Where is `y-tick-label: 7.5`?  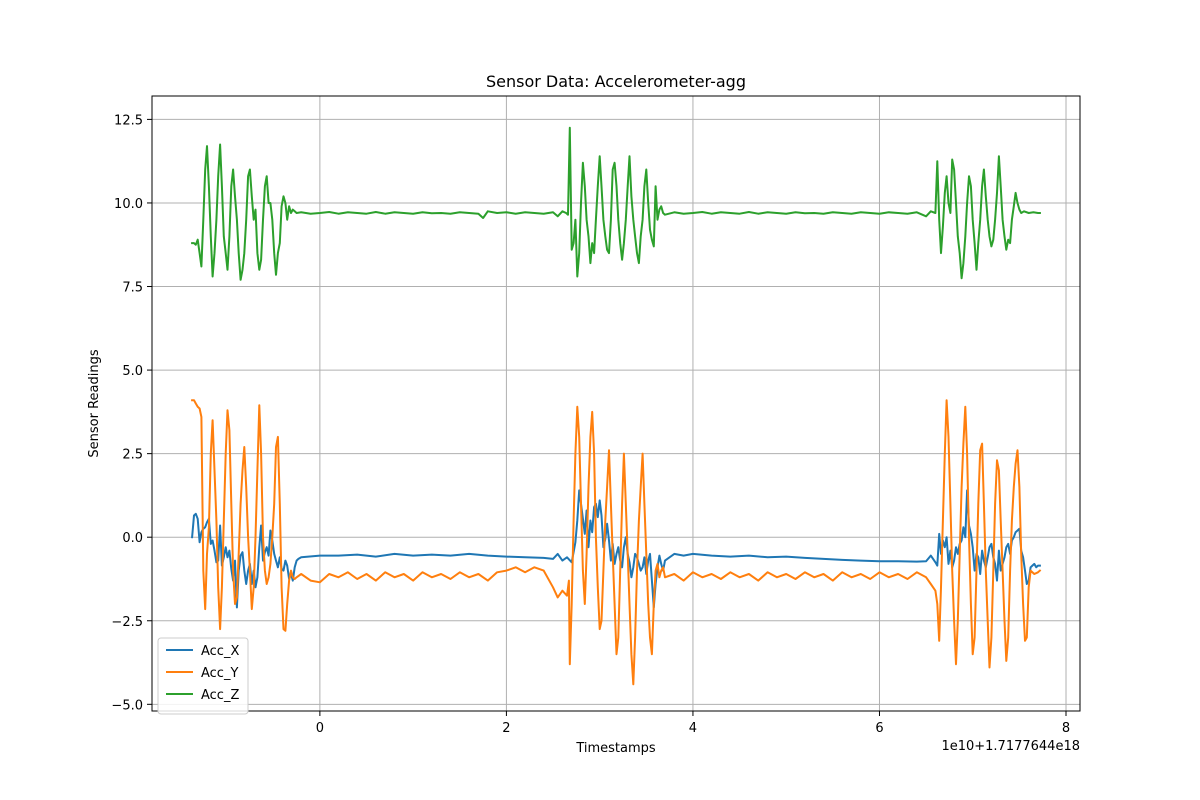 y-tick-label: 7.5 is located at coordinates (132, 288).